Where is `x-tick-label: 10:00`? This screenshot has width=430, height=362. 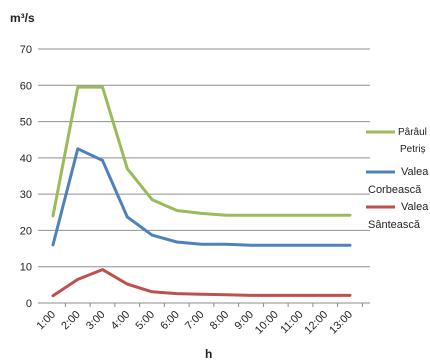 x-tick-label: 10:00 is located at coordinates (267, 323).